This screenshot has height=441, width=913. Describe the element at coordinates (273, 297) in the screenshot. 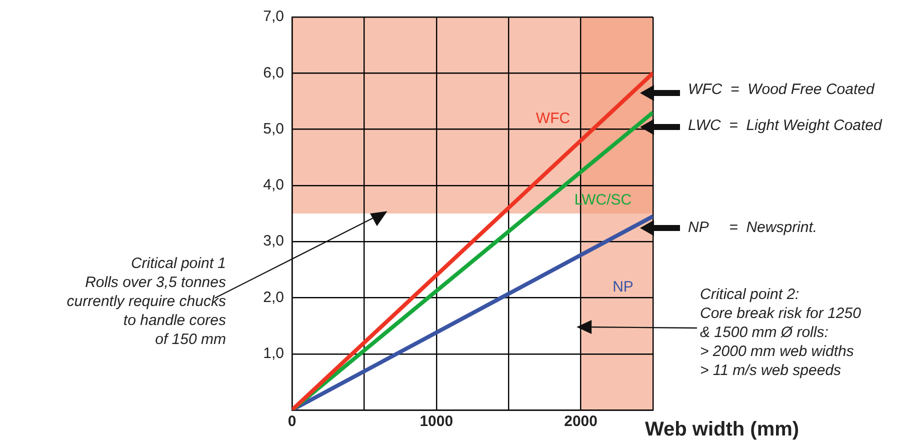

I see `y-tick-label: 2,0` at that location.